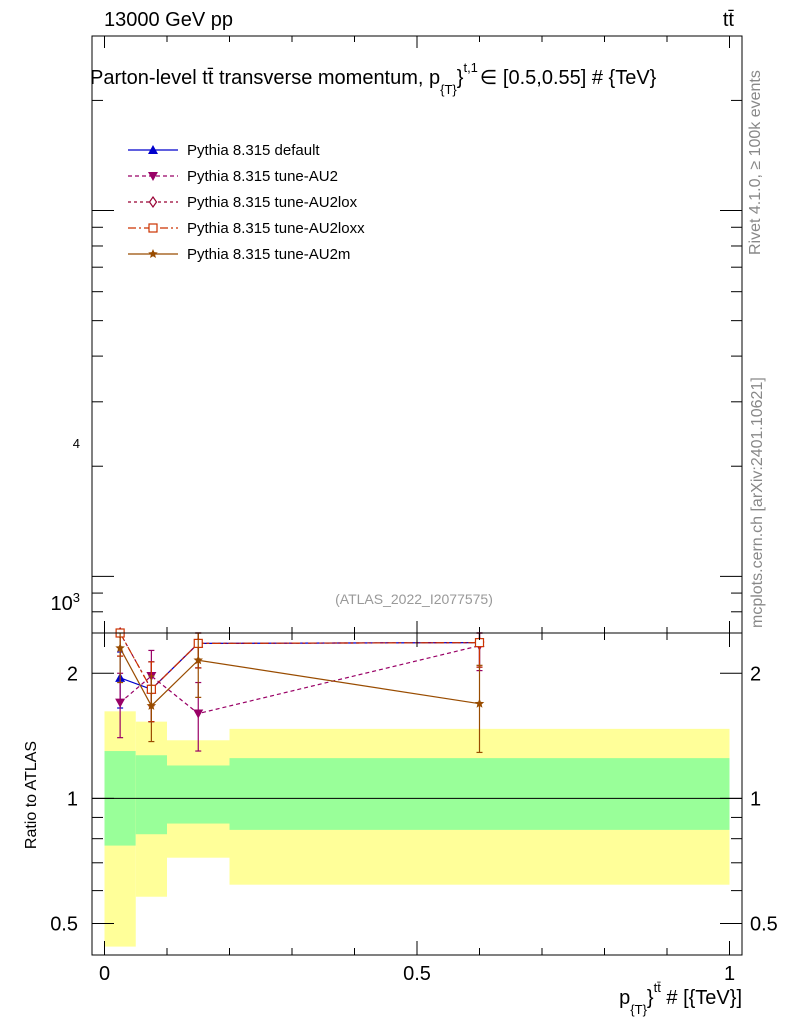 This screenshot has height=1024, width=786. I want to click on plot-title-sup: t,1, so click(470, 67).